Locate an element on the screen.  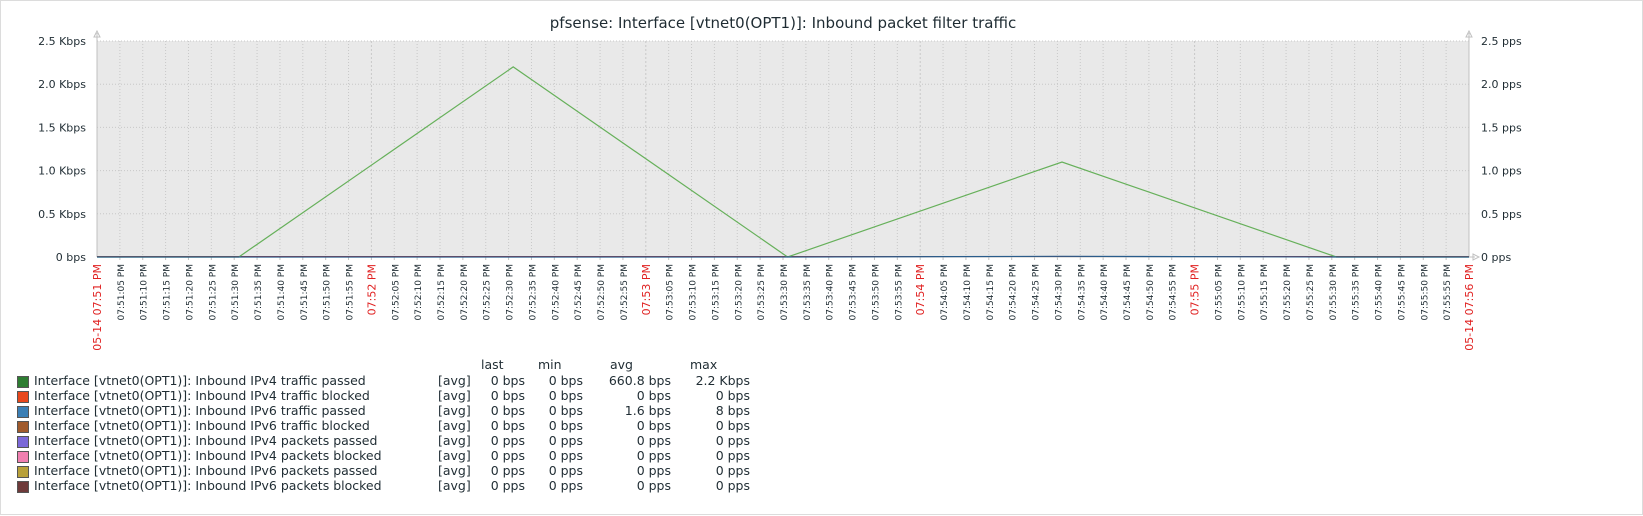
x-tick-label: 07:53:15 PM is located at coordinates (716, 292).